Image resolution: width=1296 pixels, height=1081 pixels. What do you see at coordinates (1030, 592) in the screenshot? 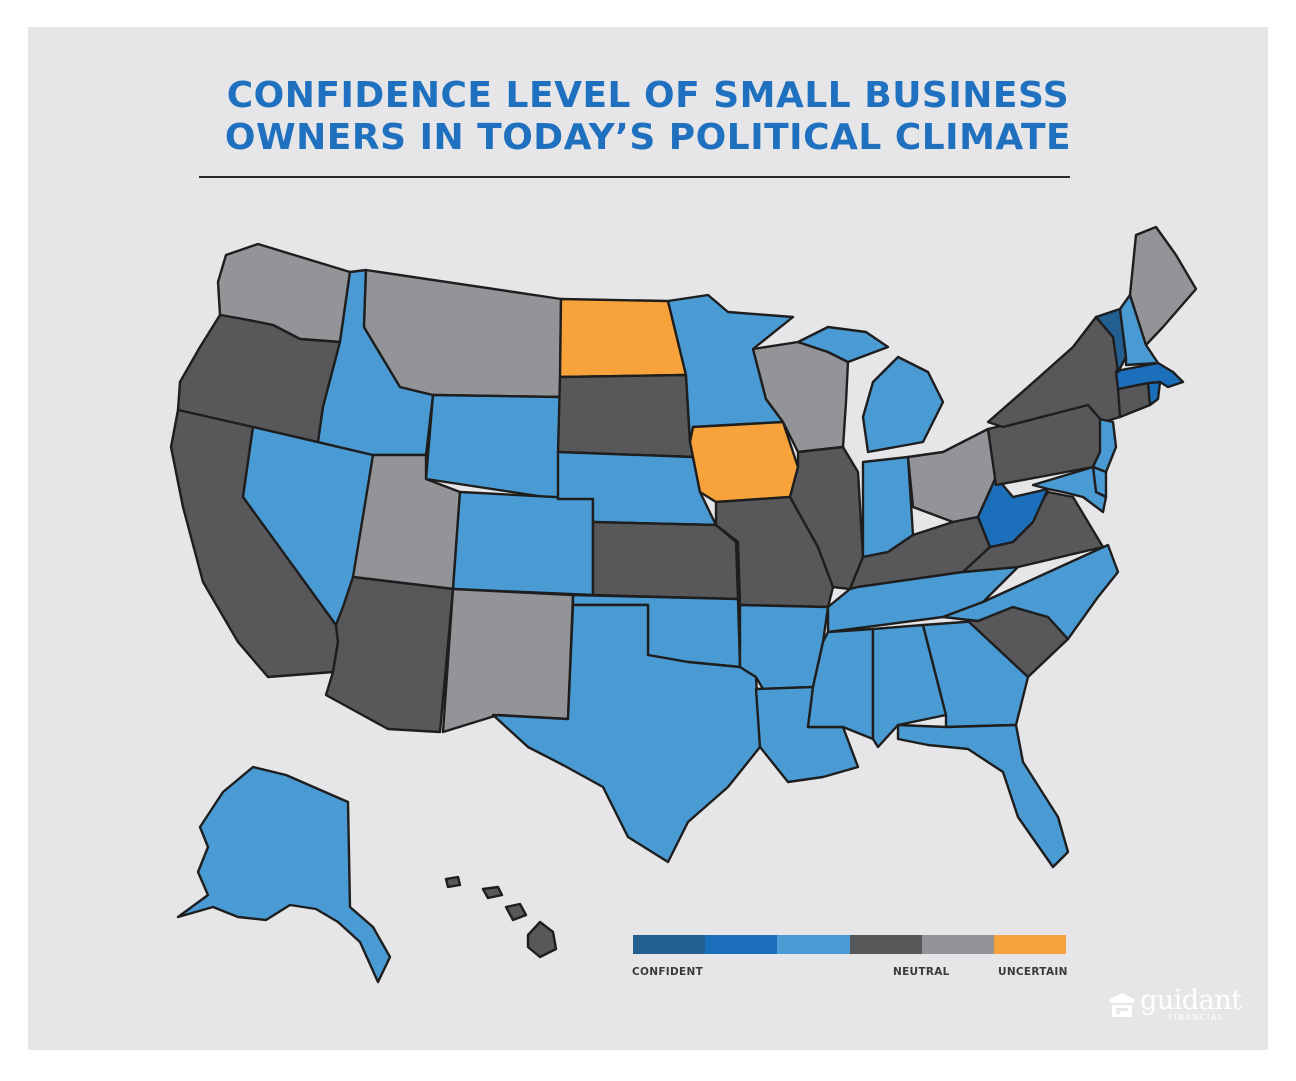
I see `state-north-carolina` at bounding box center [1030, 592].